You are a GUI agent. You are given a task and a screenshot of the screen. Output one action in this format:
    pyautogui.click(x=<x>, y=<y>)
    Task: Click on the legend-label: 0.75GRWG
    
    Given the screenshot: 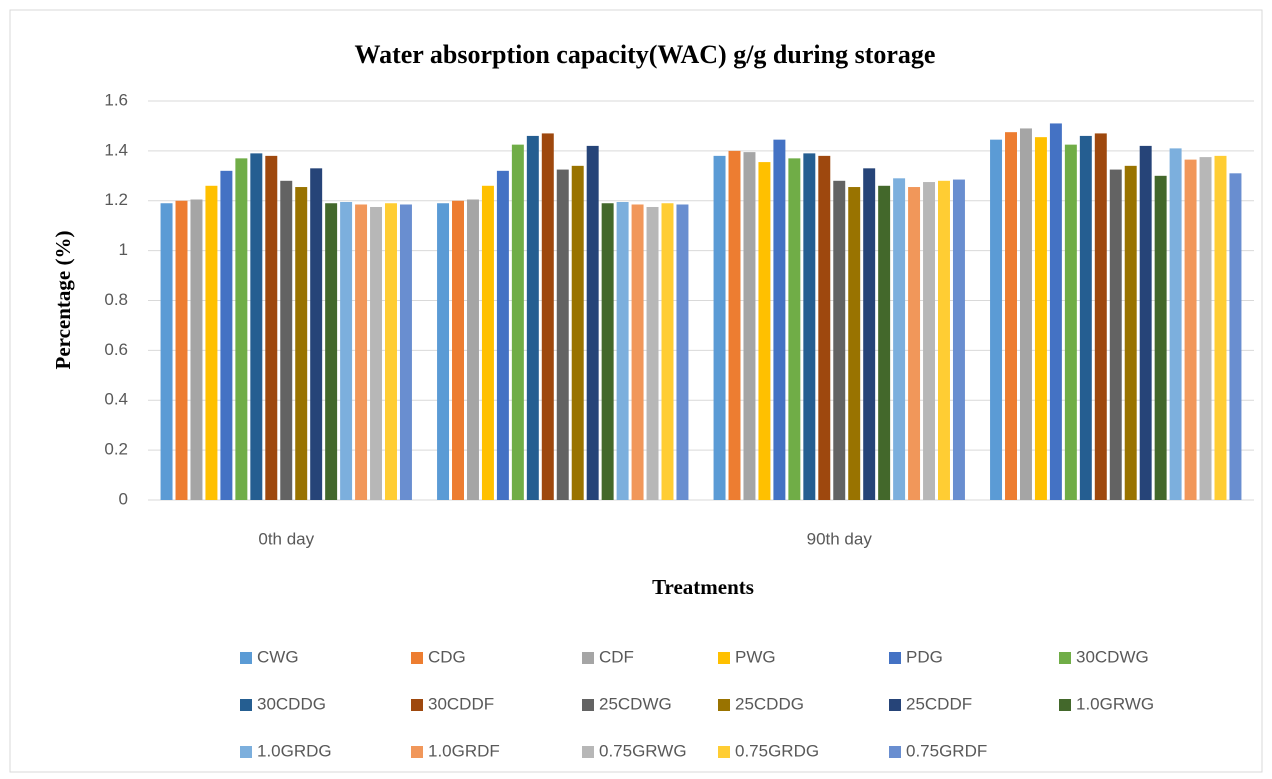 What is the action you would take?
    pyautogui.click(x=643, y=750)
    